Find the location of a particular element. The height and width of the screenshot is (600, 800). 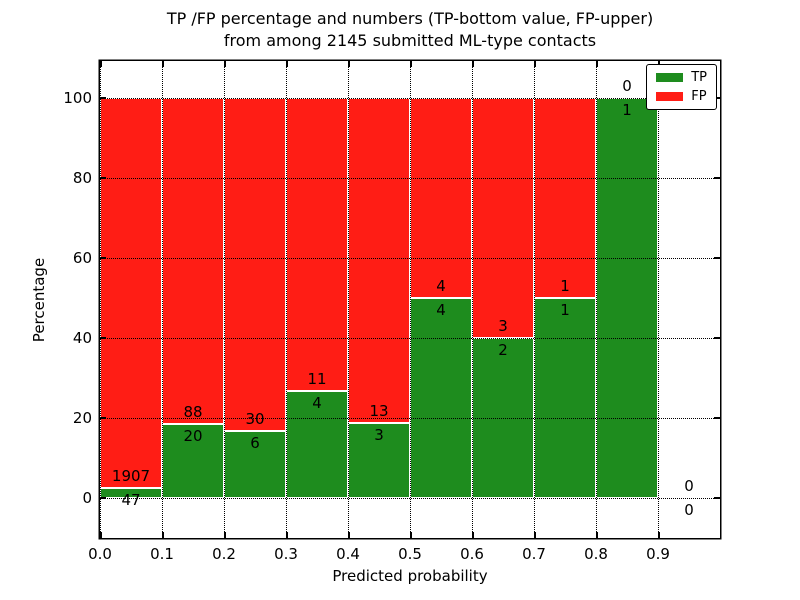

x-tick-label: 0.8 is located at coordinates (596, 554).